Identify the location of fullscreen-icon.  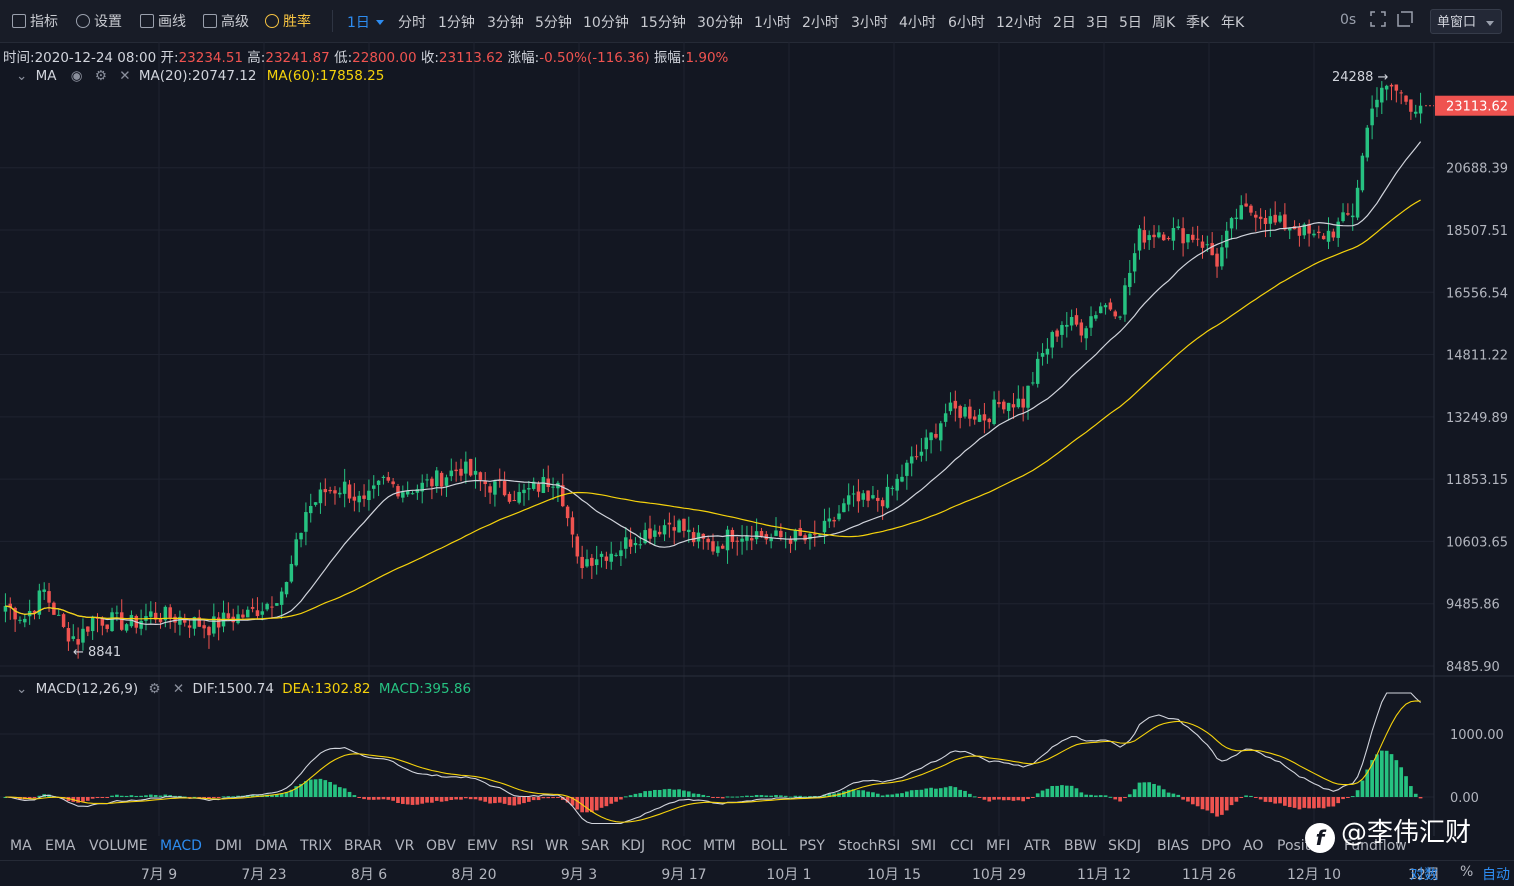
(1378, 21).